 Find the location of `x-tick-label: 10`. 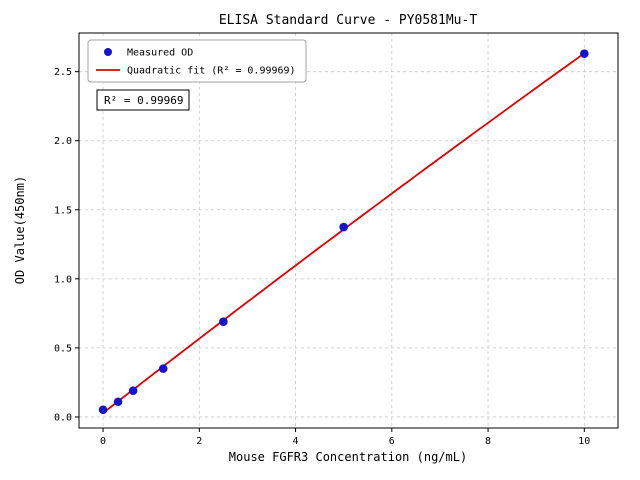

x-tick-label: 10 is located at coordinates (584, 441).